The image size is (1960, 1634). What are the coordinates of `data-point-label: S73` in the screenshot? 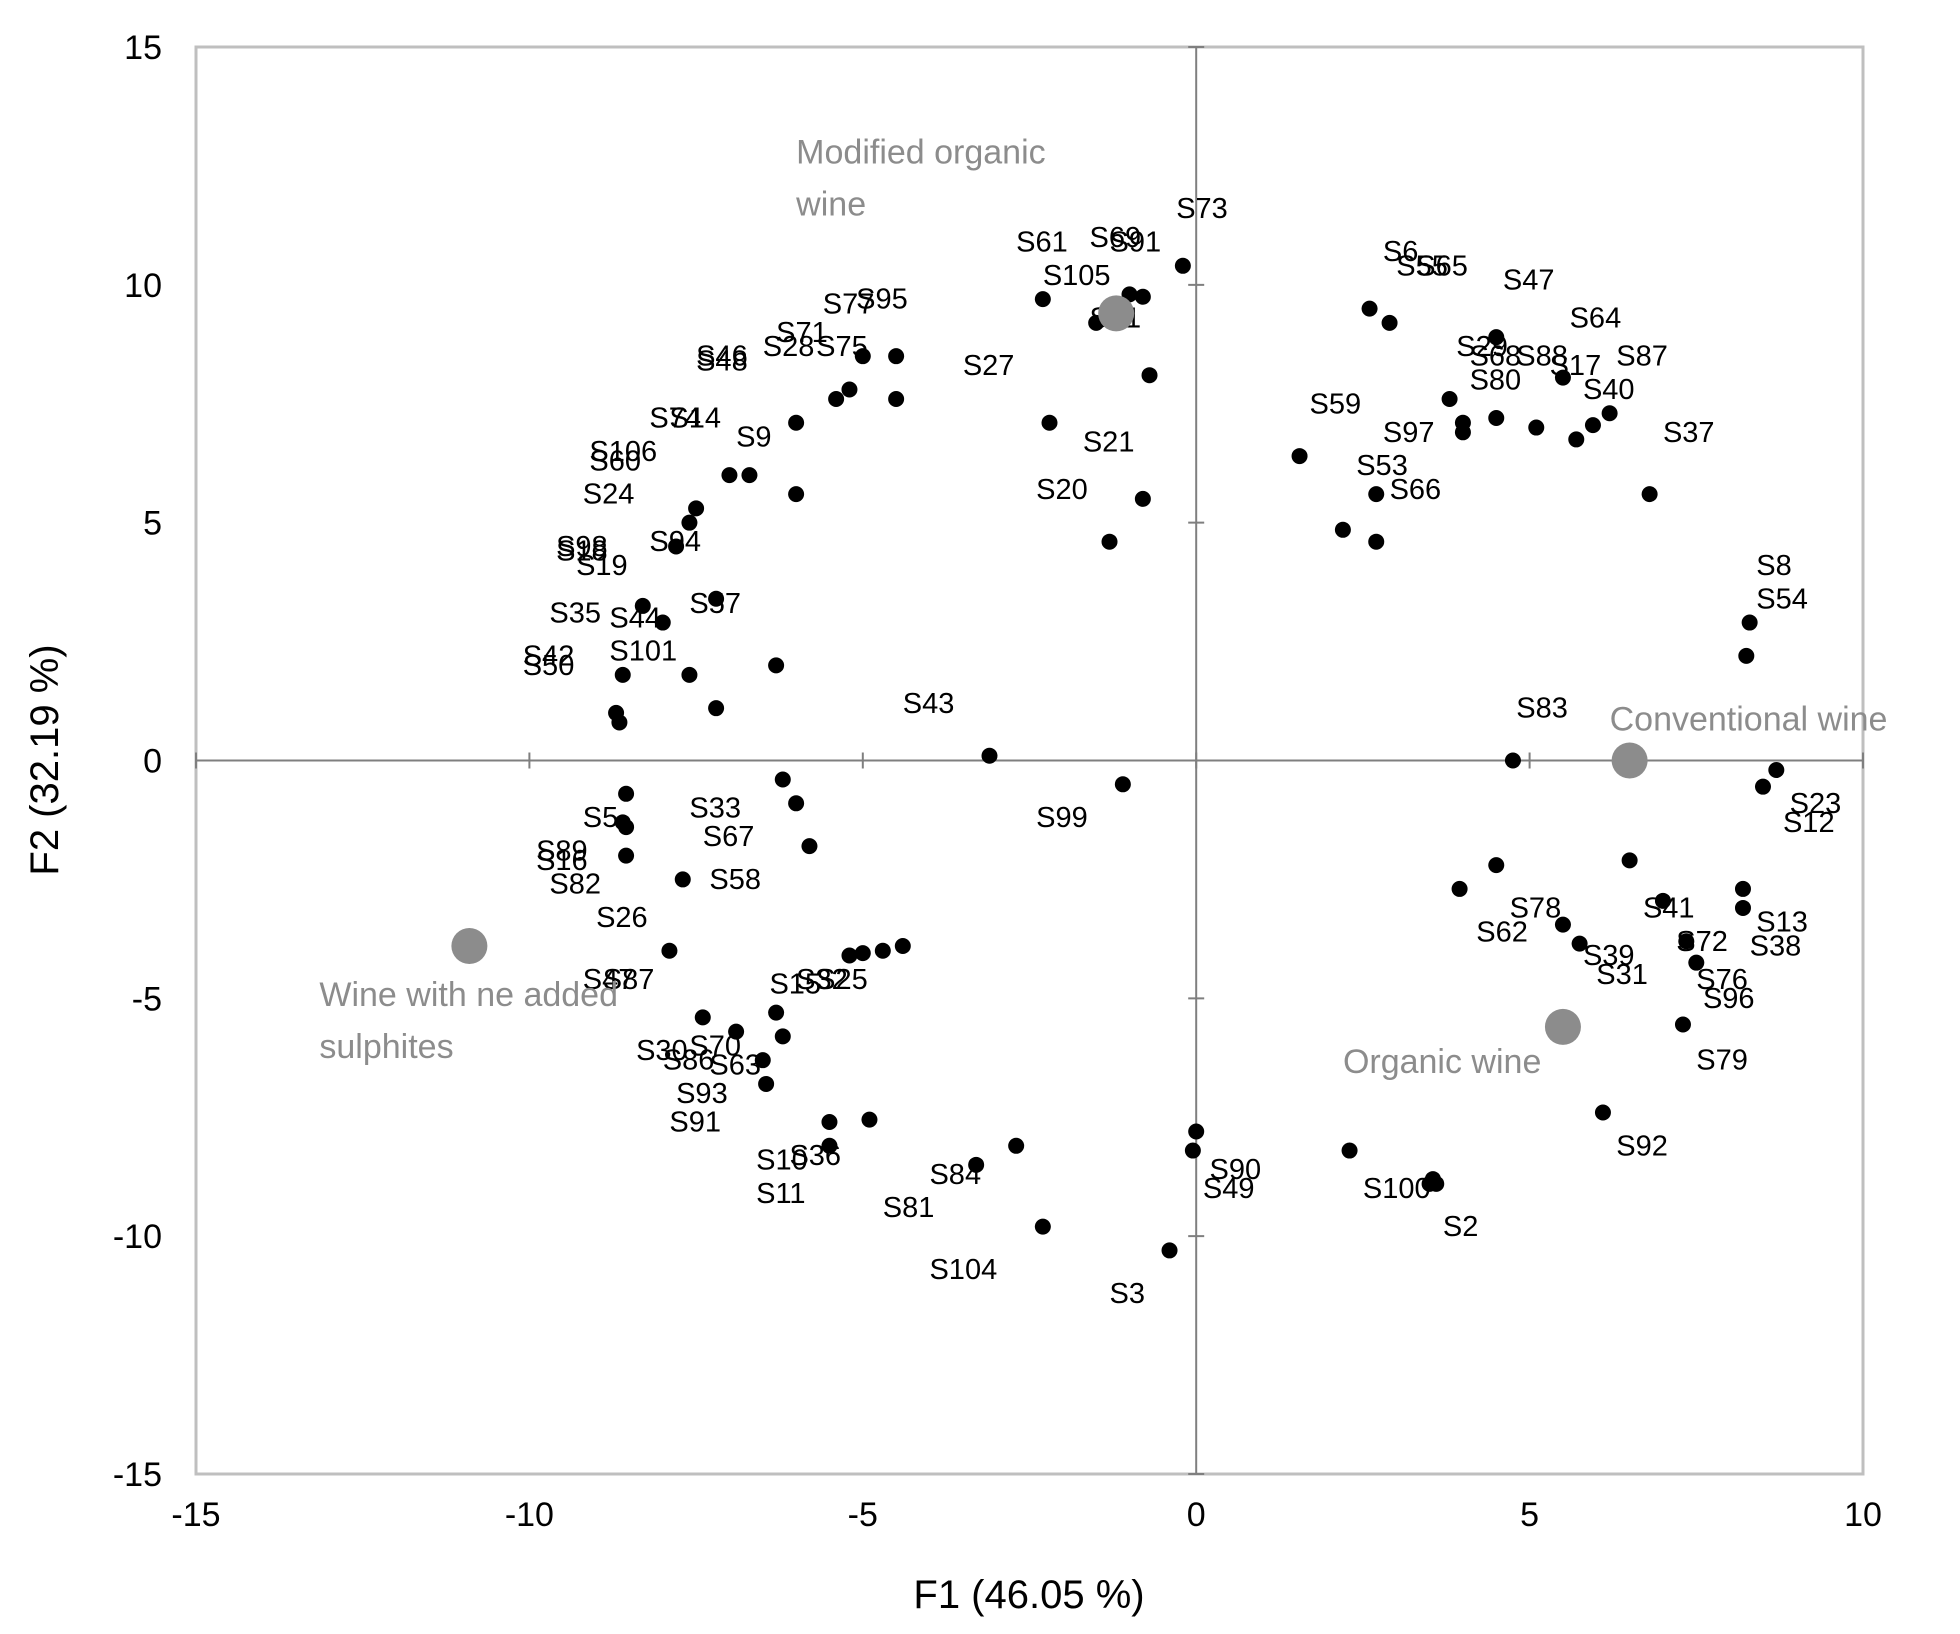 It's located at (1202, 209).